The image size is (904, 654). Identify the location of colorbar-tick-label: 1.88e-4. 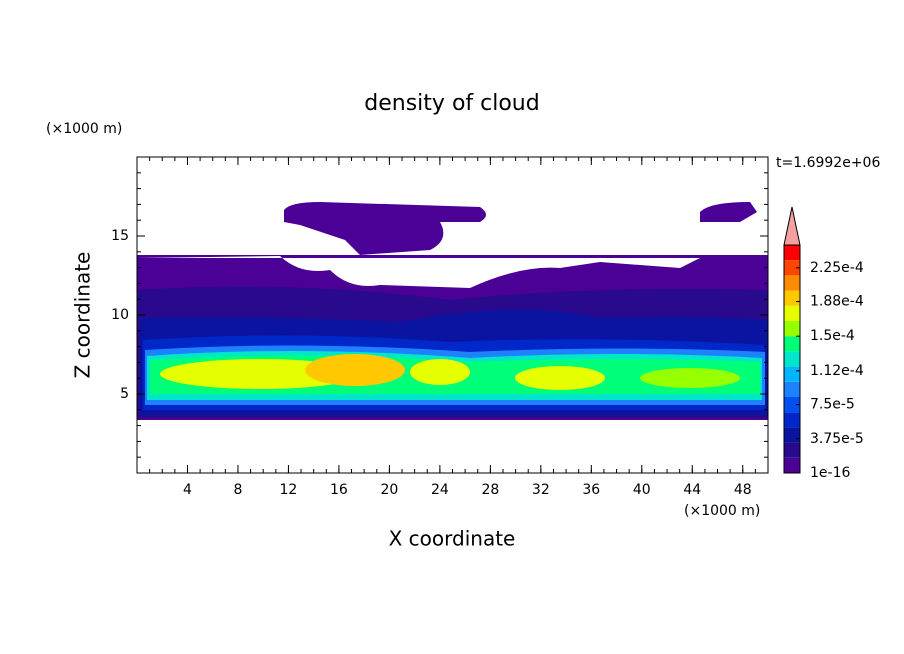
(837, 302).